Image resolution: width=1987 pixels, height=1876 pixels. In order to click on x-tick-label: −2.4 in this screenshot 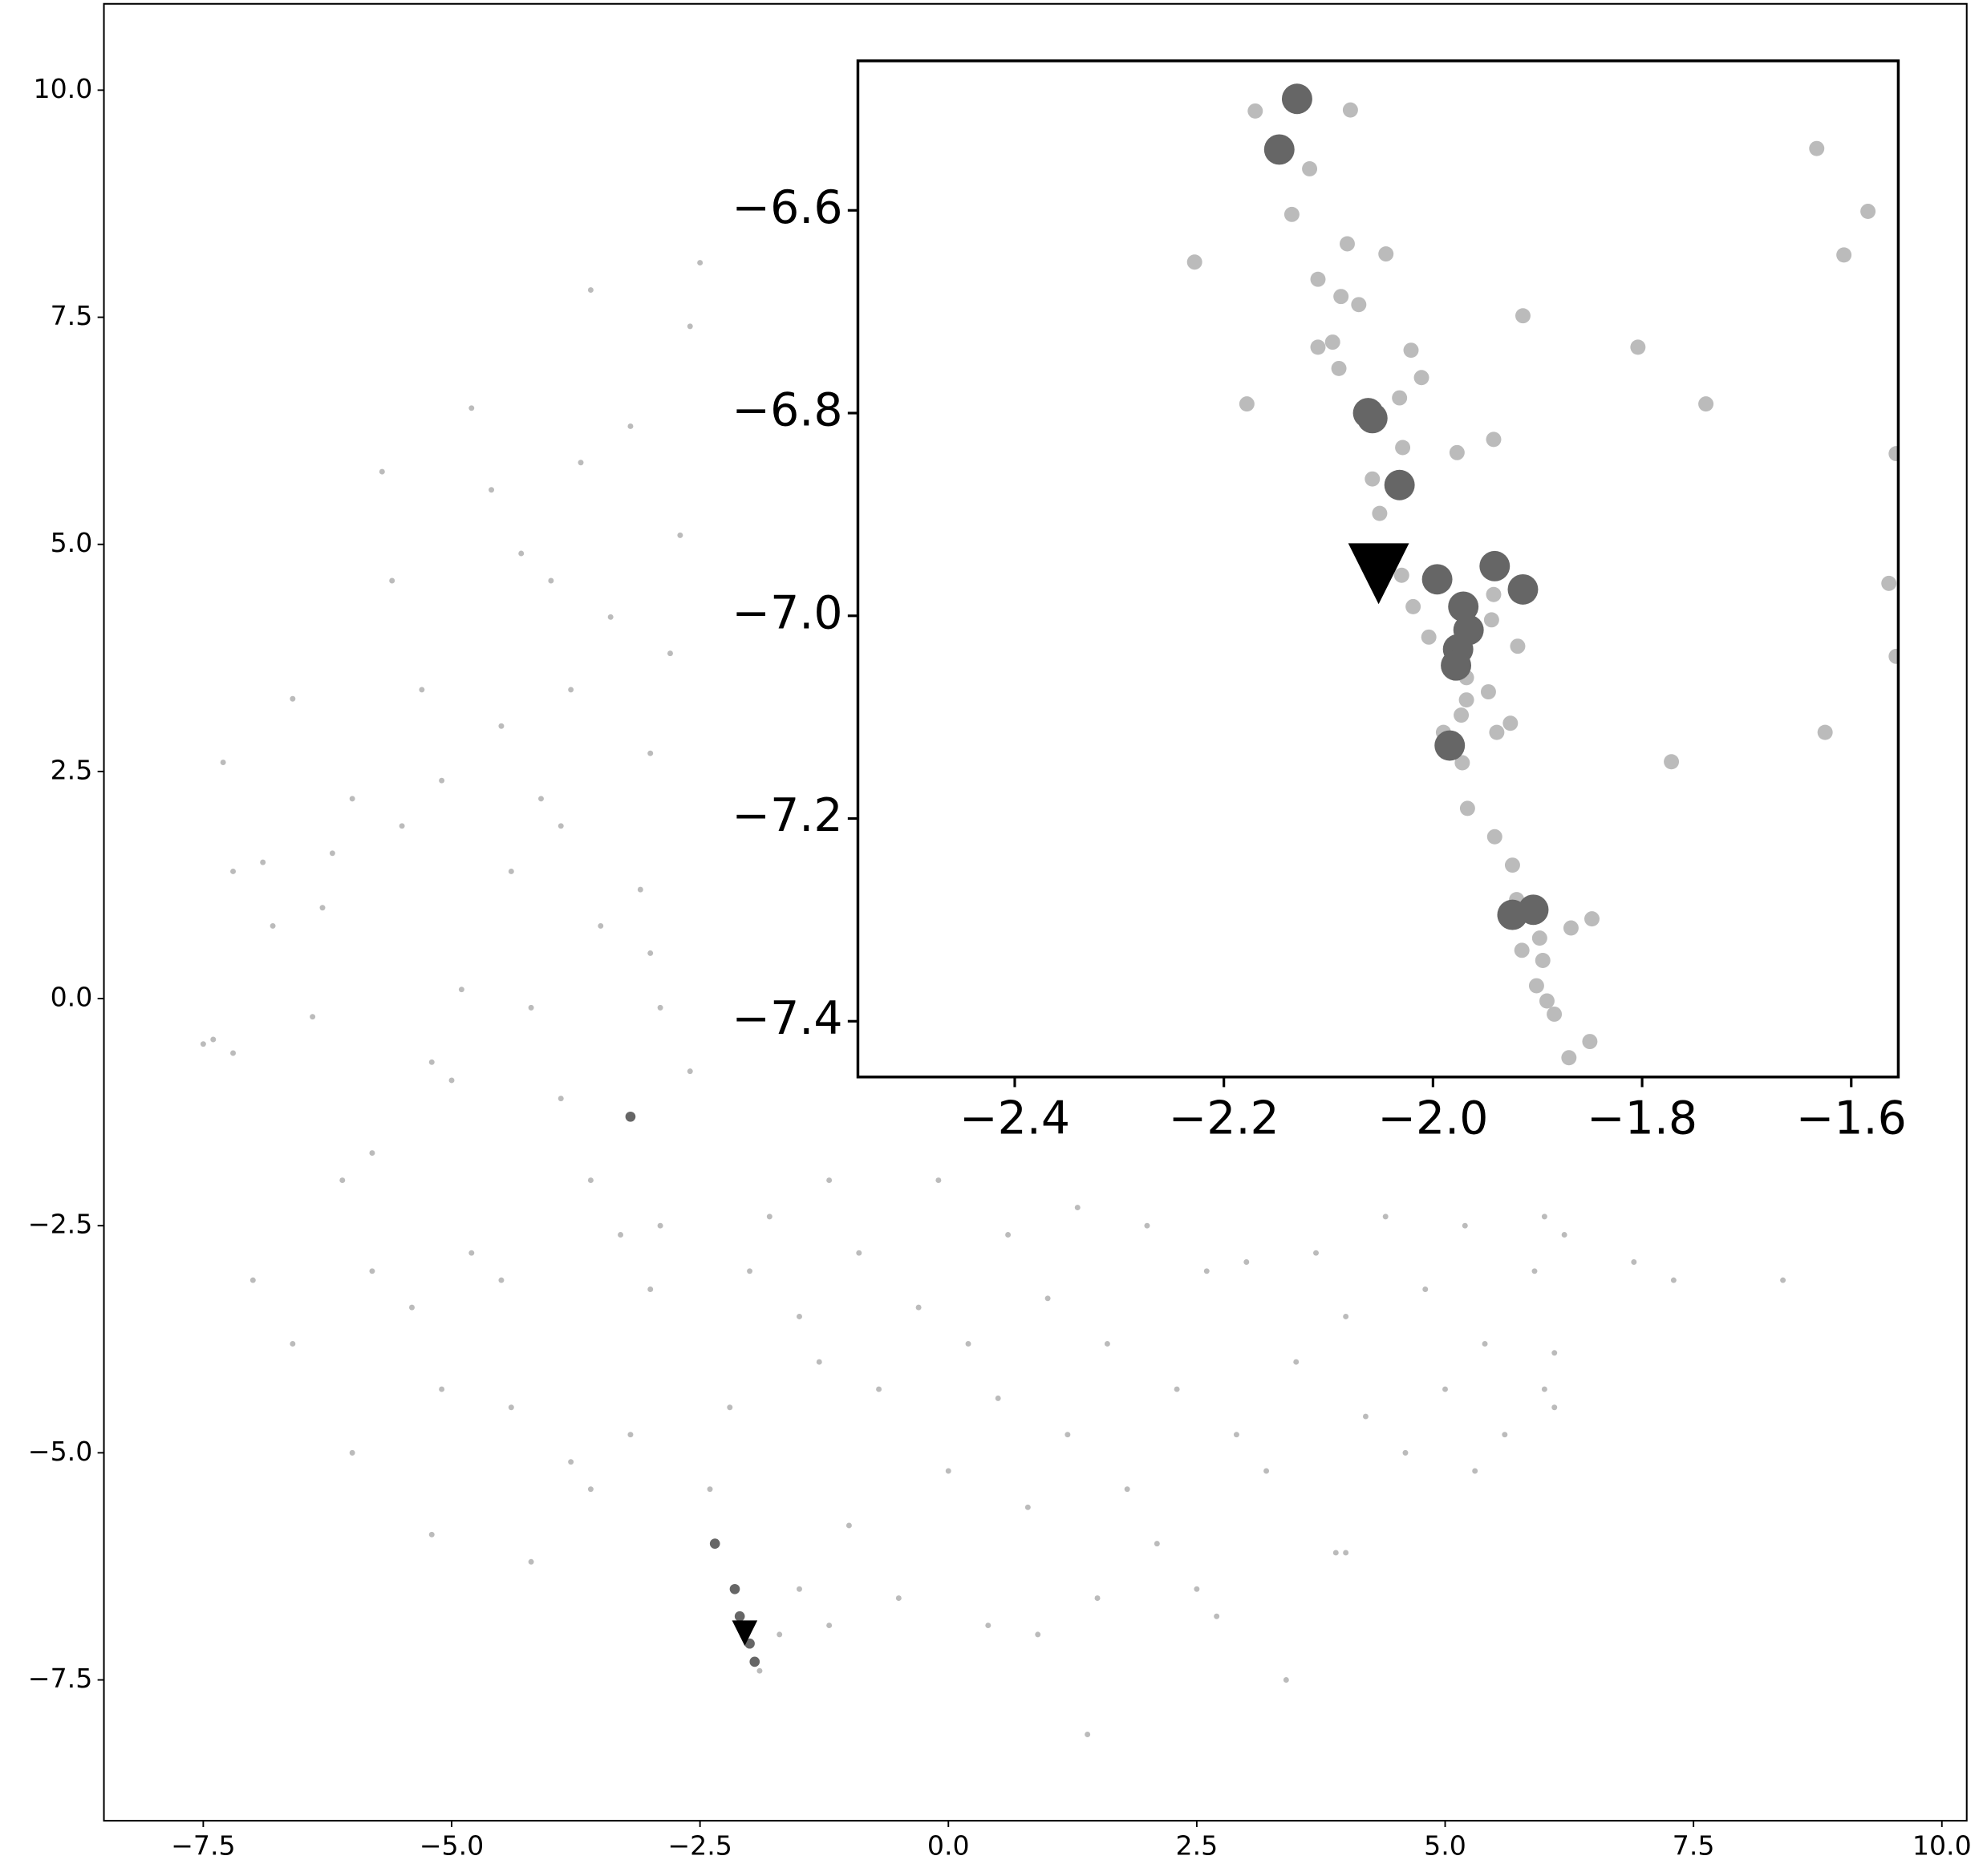, I will do `click(1014, 1118)`.